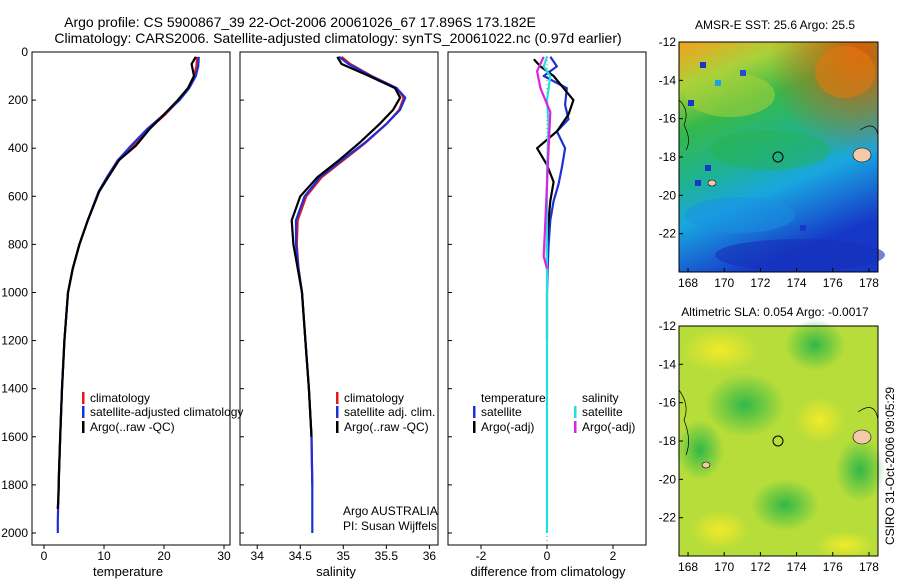 The image size is (900, 580). Describe the element at coordinates (474, 412) in the screenshot. I see `legend-swatch-temp-satellite` at that location.